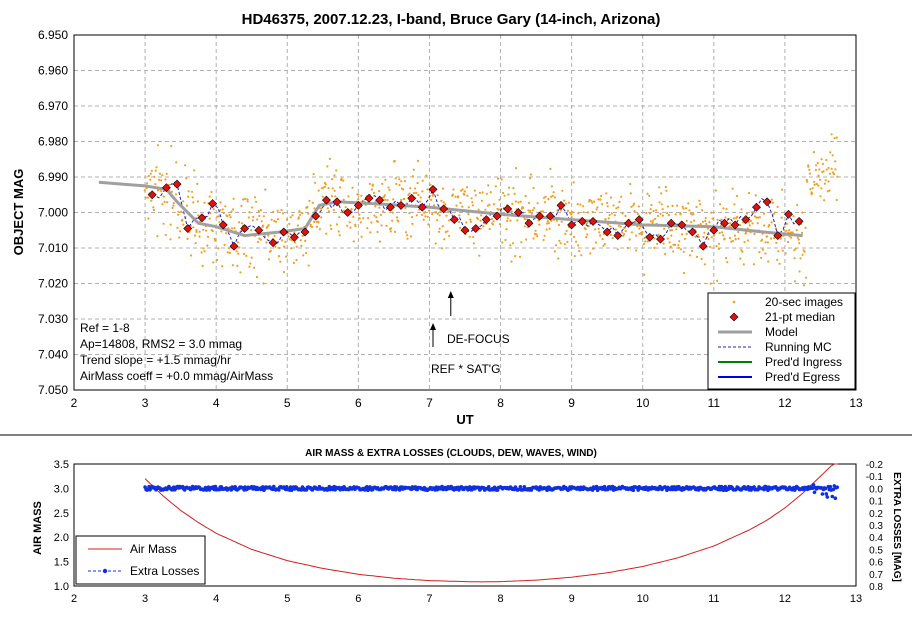  Describe the element at coordinates (572, 599) in the screenshot. I see `bottom-x-tick-label: 9` at that location.